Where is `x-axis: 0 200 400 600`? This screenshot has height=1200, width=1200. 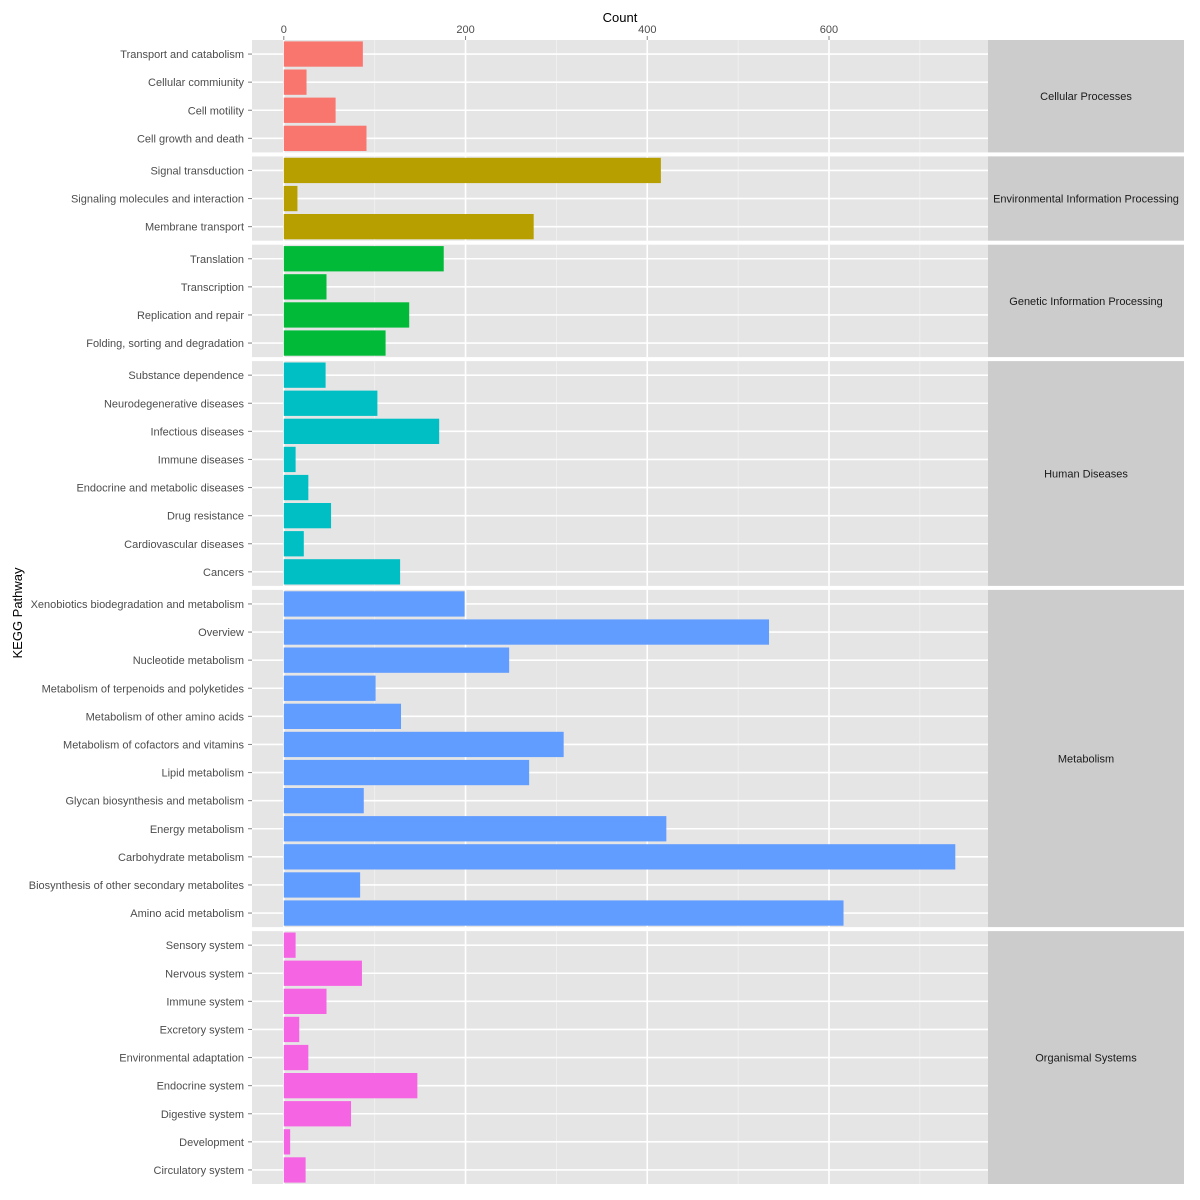 x-axis: 0 200 400 600 is located at coordinates (559, 32).